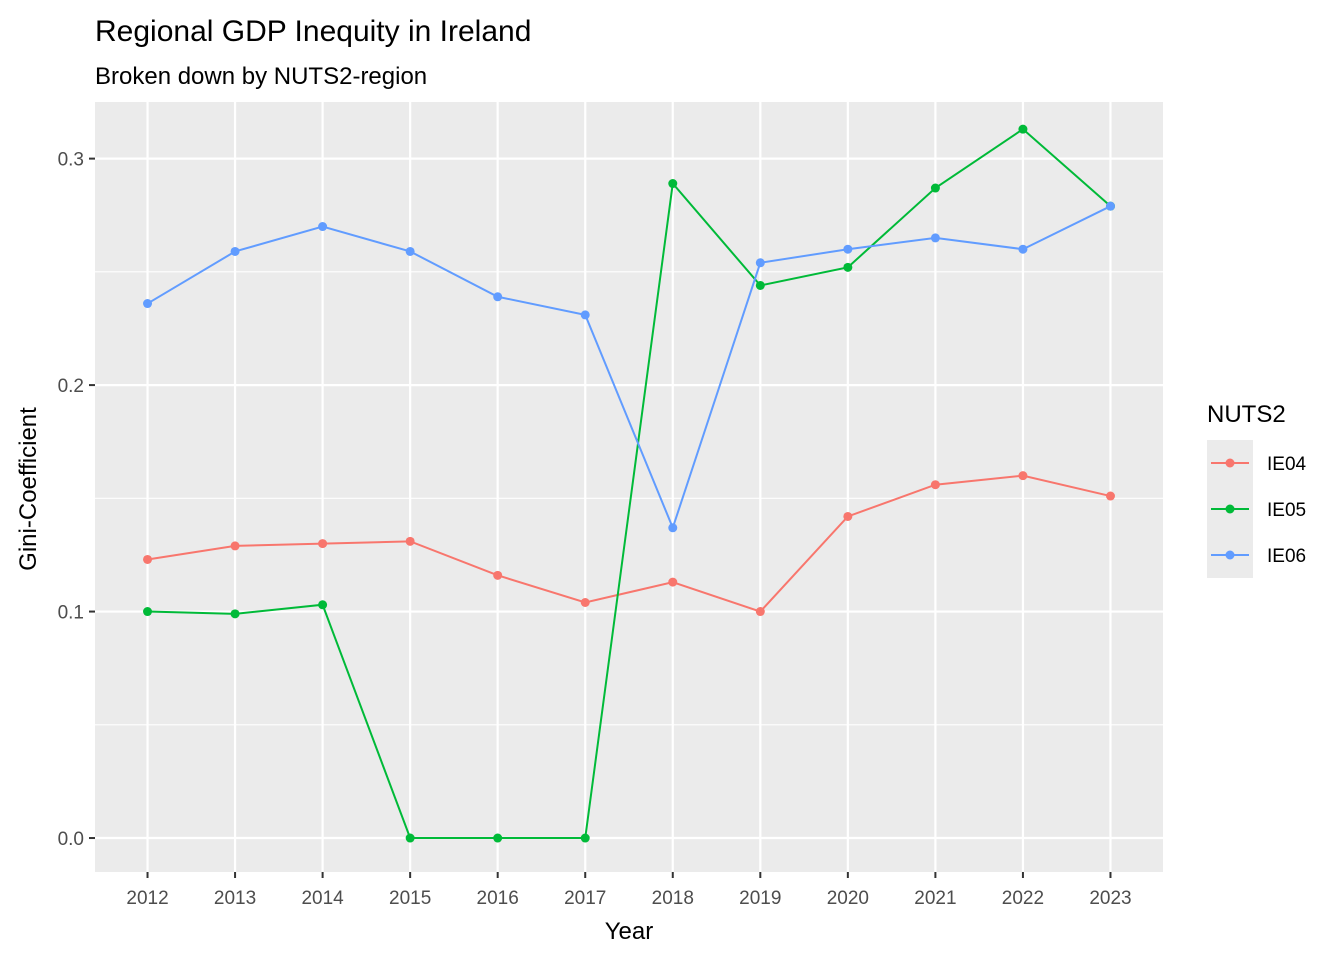 Image resolution: width=1344 pixels, height=965 pixels. Describe the element at coordinates (410, 898) in the screenshot. I see `x-tick-label: 2015` at that location.